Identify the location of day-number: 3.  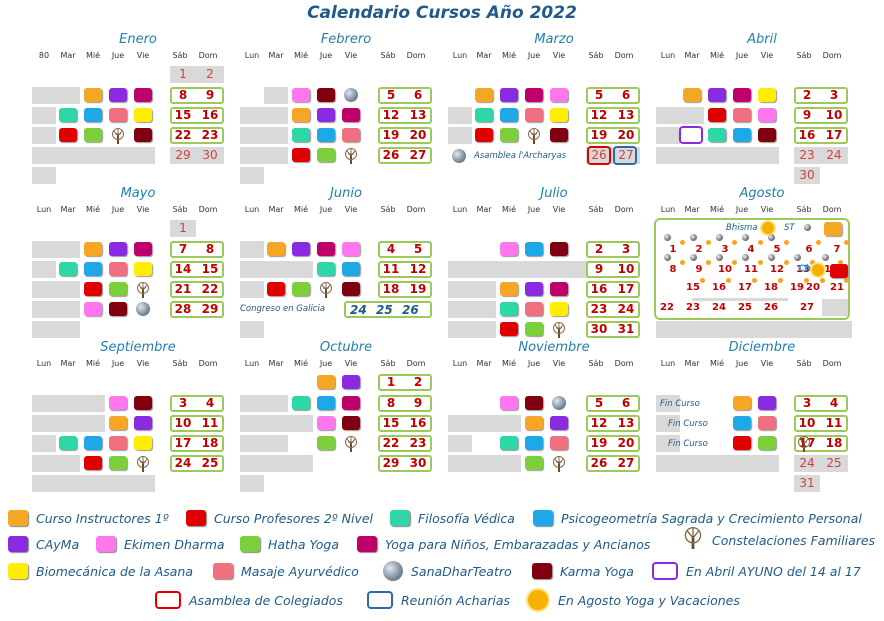
(626, 249).